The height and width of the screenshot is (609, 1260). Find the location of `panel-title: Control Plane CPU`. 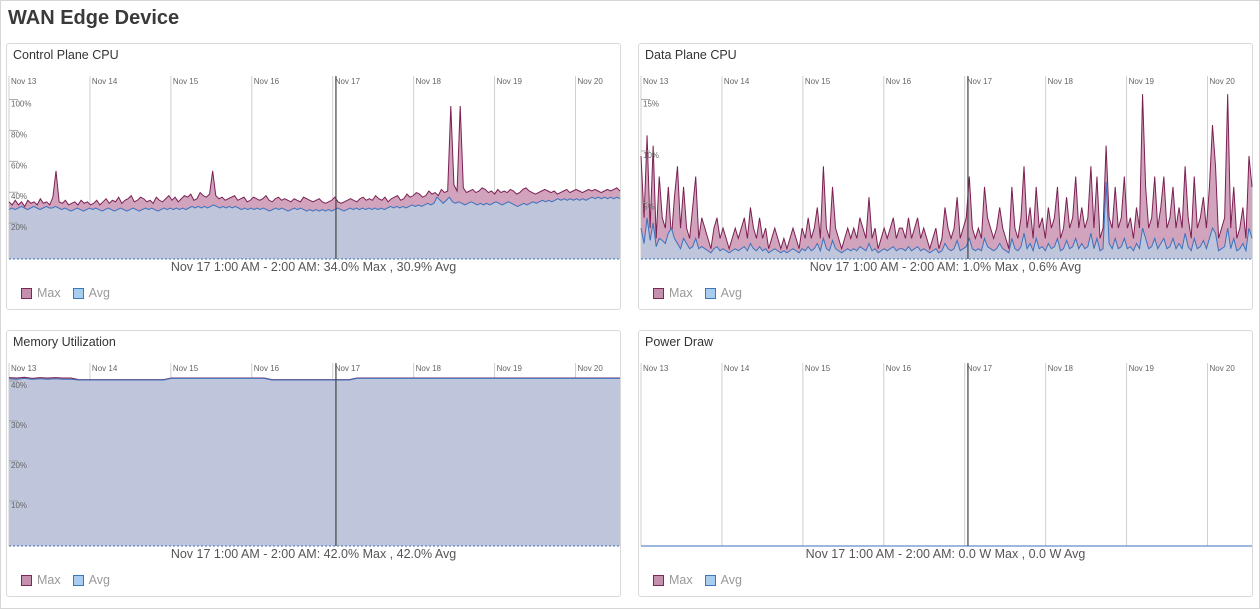

panel-title: Control Plane CPU is located at coordinates (66, 55).